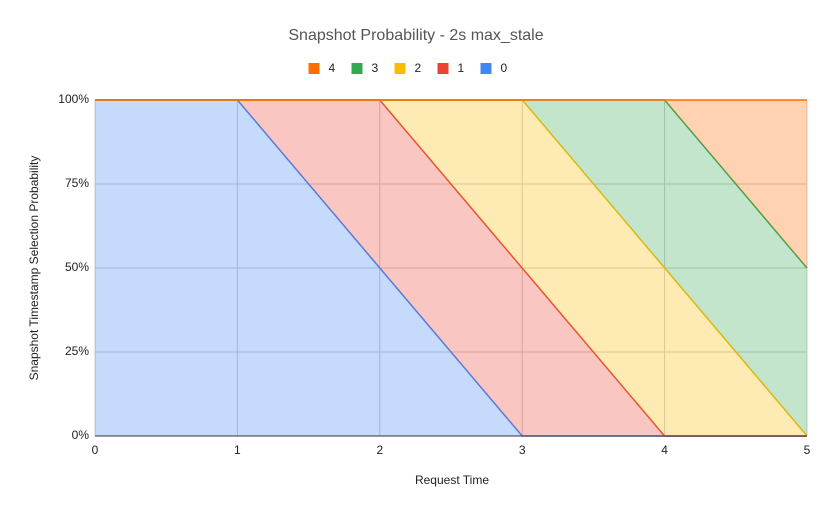  I want to click on y-tick-label: 0%, so click(81, 435).